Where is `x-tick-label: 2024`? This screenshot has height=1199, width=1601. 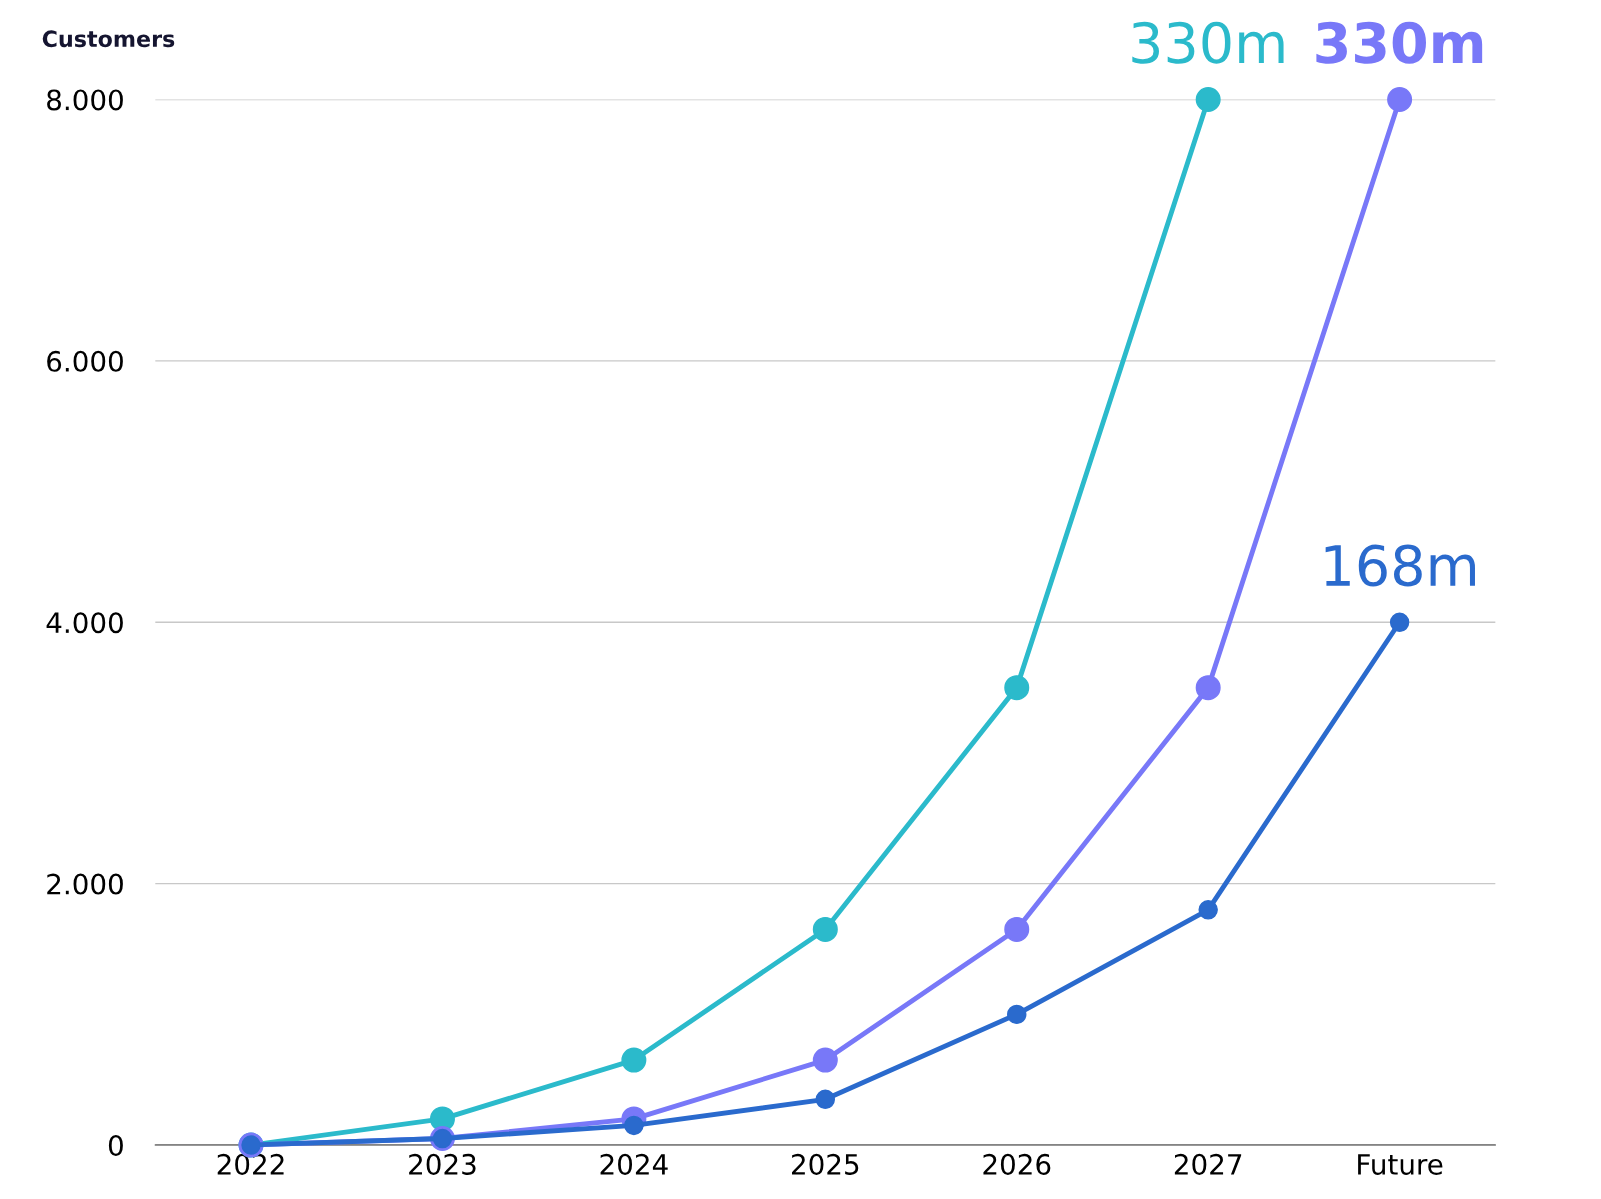 x-tick-label: 2024 is located at coordinates (634, 1164).